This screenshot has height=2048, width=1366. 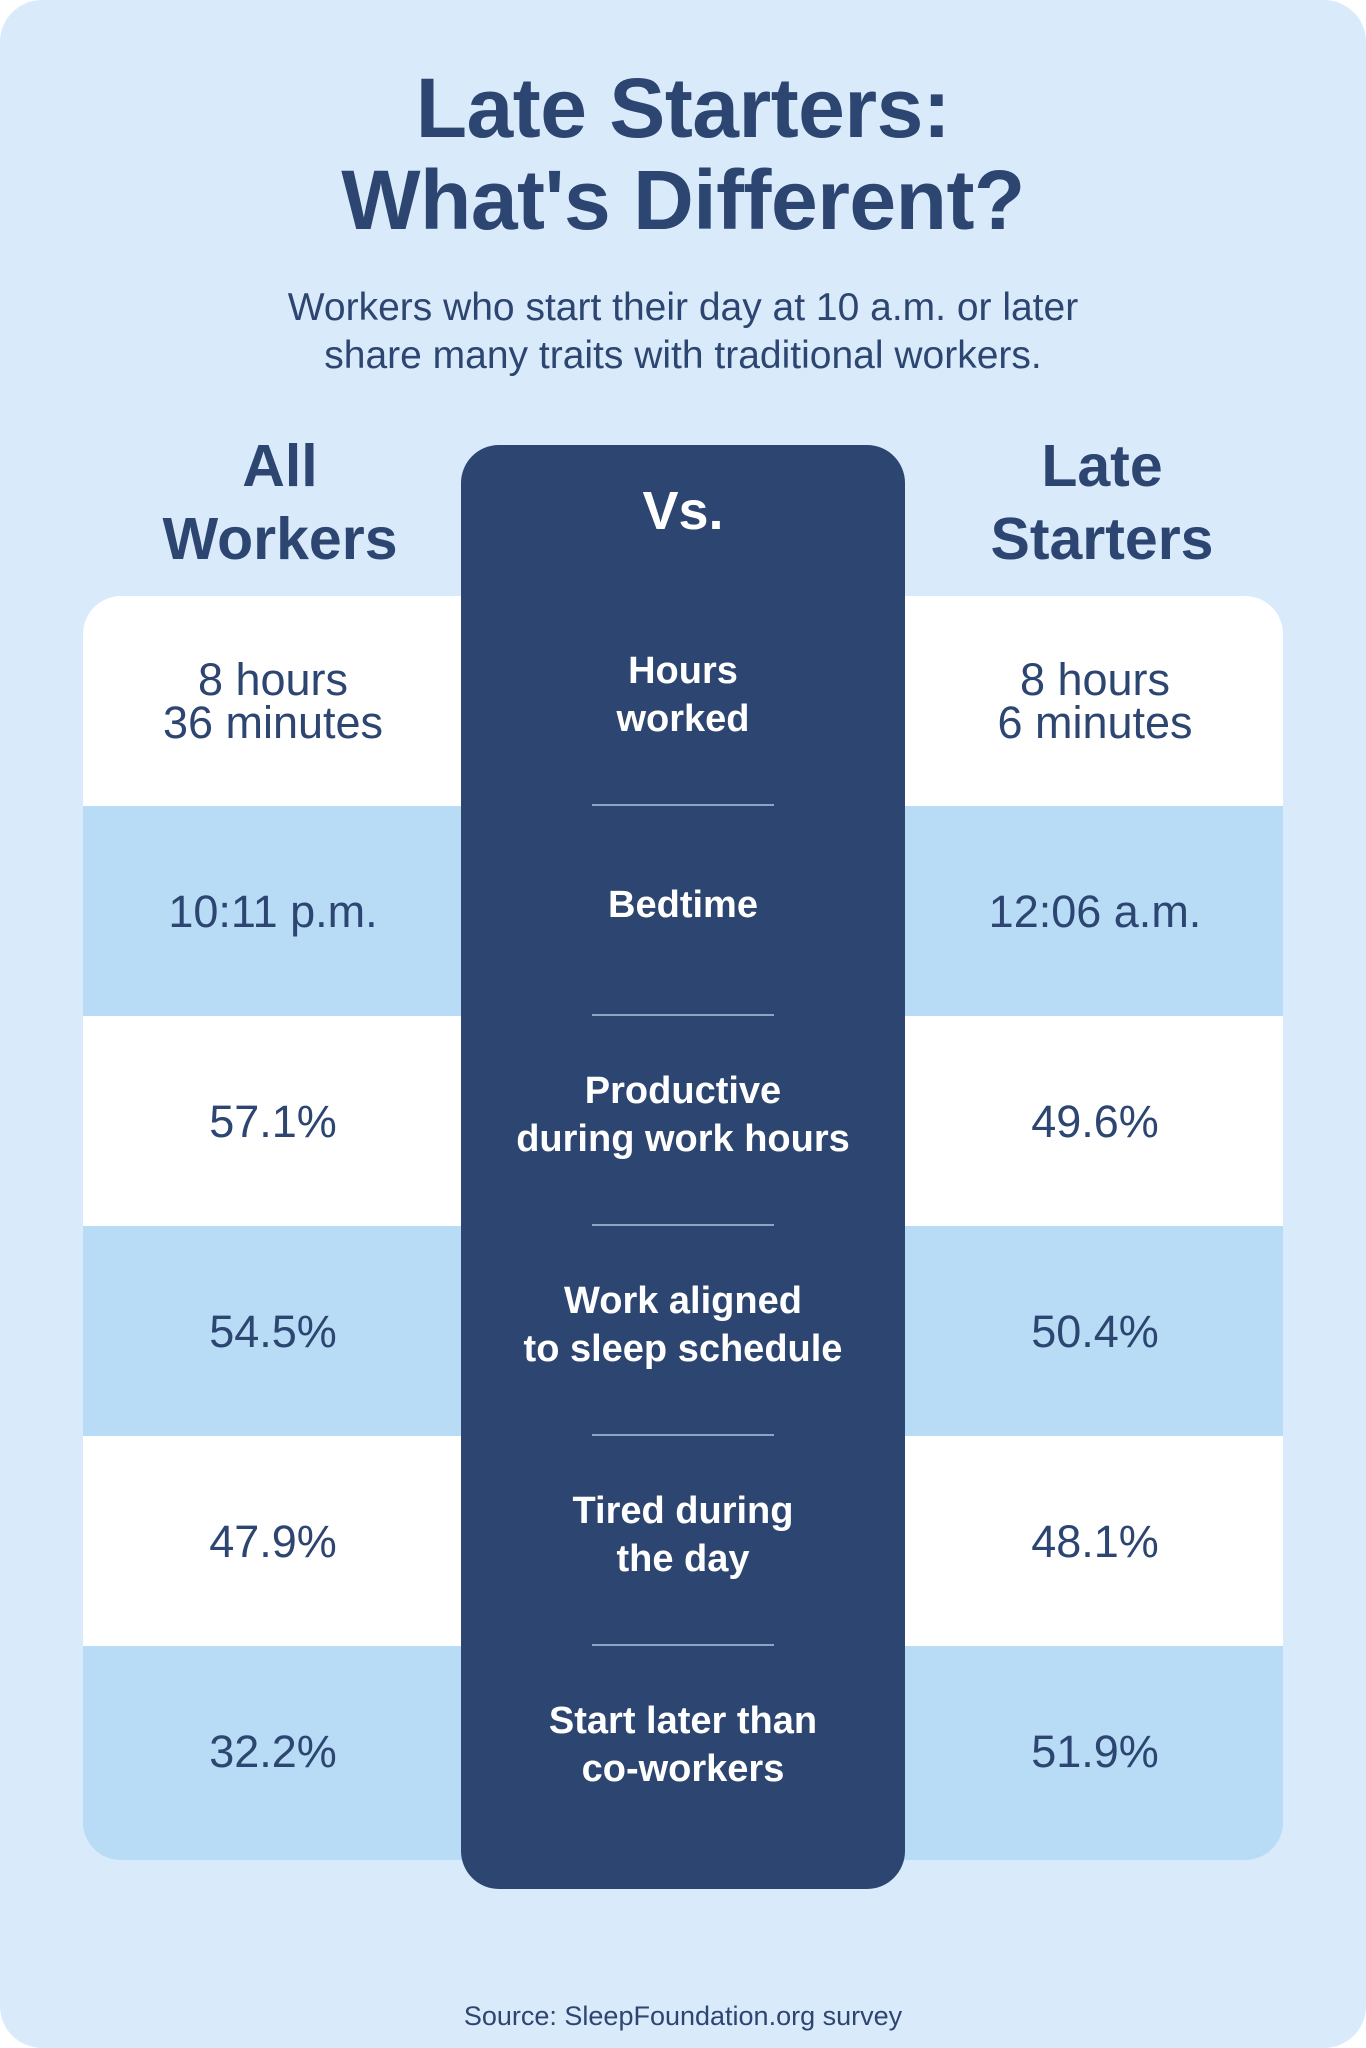 I want to click on title-line-1: Late Starters:, so click(x=683, y=108).